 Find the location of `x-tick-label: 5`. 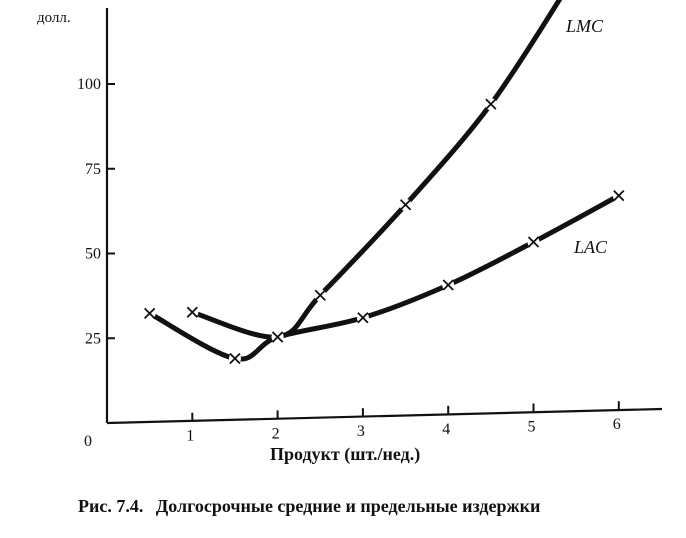

x-tick-label: 5 is located at coordinates (532, 427).